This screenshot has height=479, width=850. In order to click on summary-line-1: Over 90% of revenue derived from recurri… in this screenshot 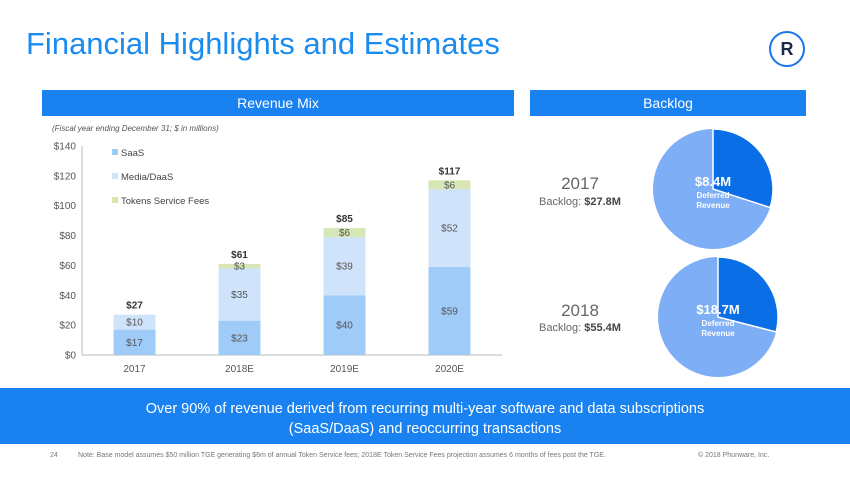, I will do `click(425, 409)`.